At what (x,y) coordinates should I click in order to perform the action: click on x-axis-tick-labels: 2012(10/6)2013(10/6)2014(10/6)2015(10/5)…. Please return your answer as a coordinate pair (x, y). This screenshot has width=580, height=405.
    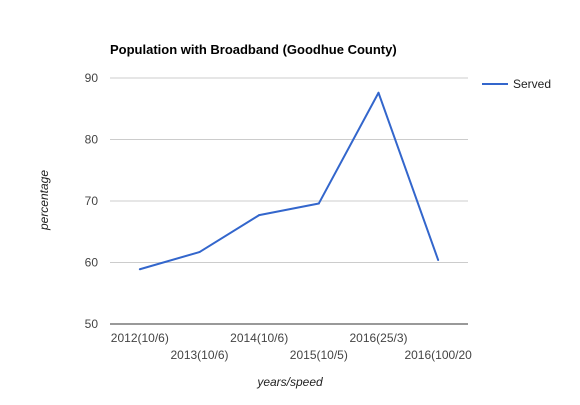
    Looking at the image, I should click on (291, 346).